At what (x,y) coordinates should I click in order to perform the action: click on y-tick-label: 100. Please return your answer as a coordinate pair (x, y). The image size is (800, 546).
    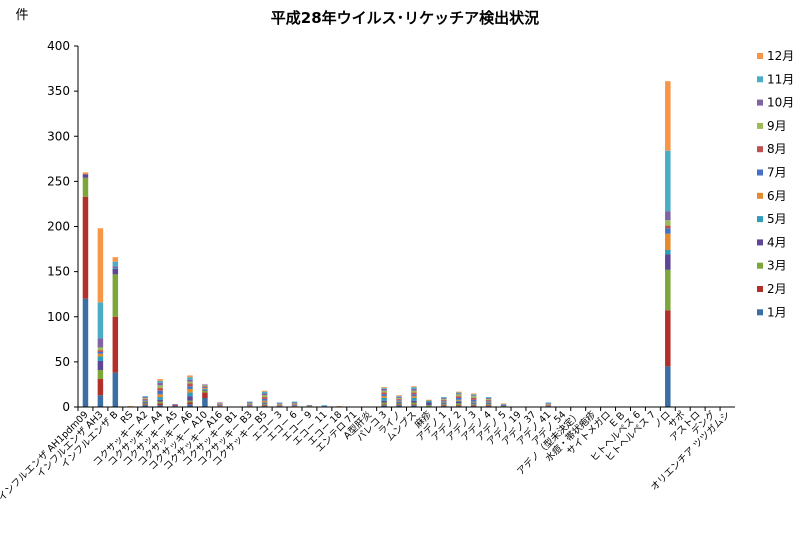
    Looking at the image, I should click on (58, 317).